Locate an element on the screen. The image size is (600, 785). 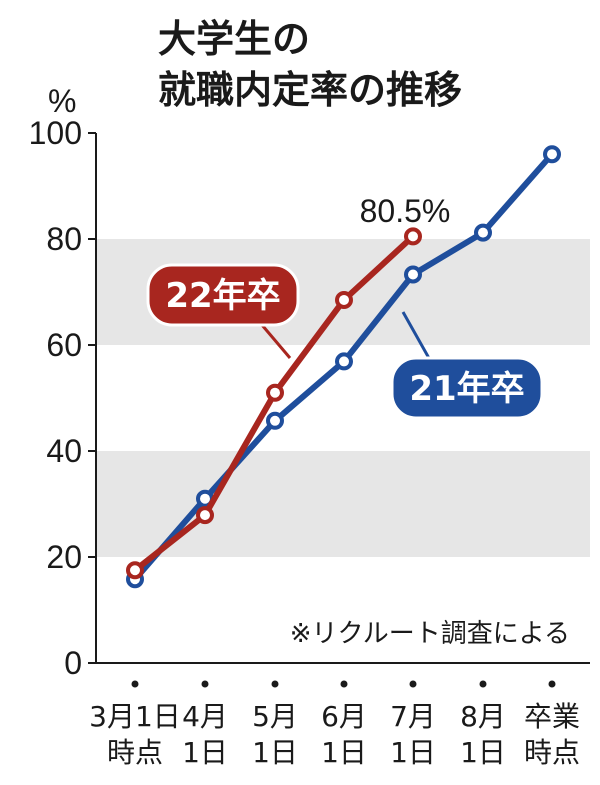
y-tick-label-60: 60 is located at coordinates (64, 345).